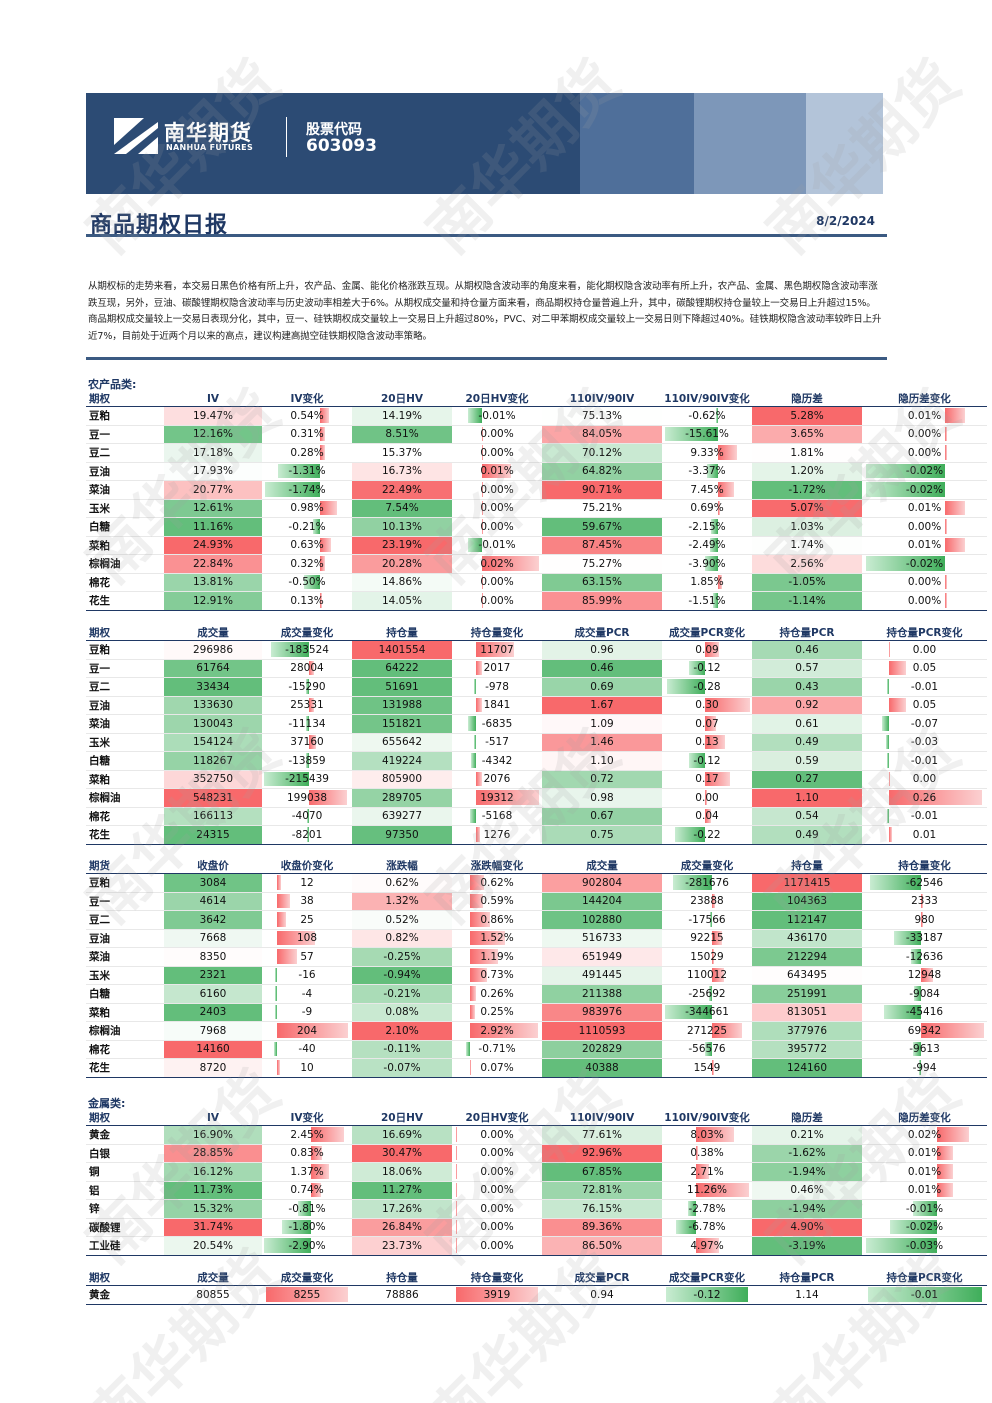  Describe the element at coordinates (924, 705) in the screenshot. I see `table-cell: 0.05` at that location.